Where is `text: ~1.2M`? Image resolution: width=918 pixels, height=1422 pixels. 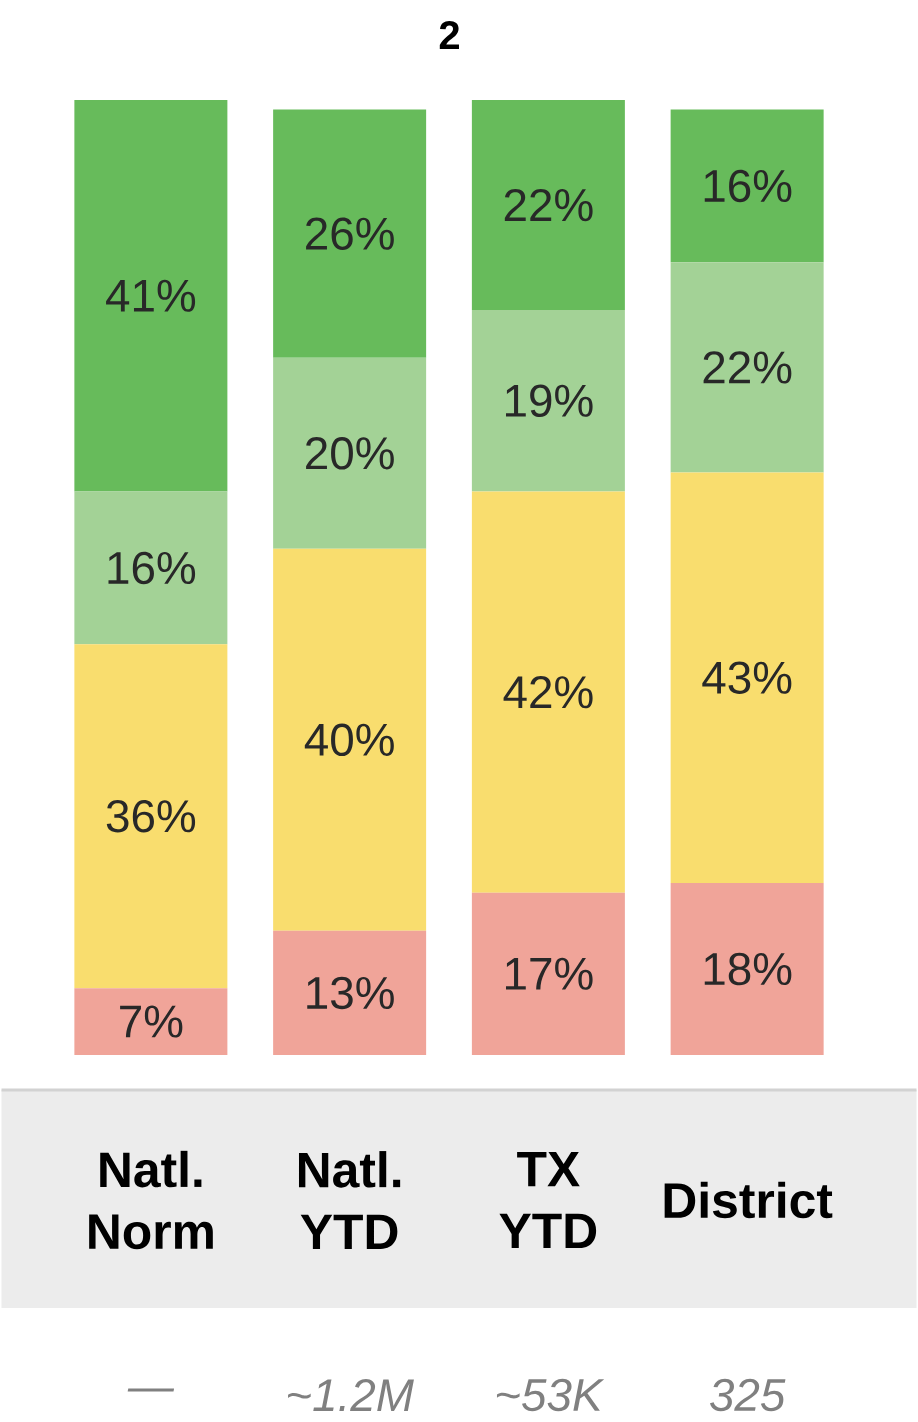
text: ~1.2M is located at coordinates (351, 1395).